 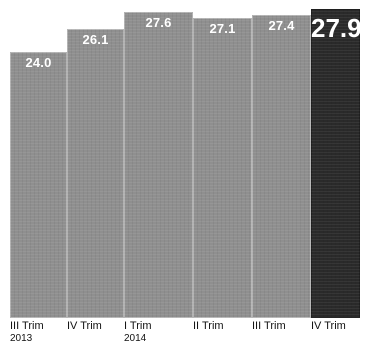 I want to click on x-tick-sublabel-3: 2014, so click(x=135, y=338).